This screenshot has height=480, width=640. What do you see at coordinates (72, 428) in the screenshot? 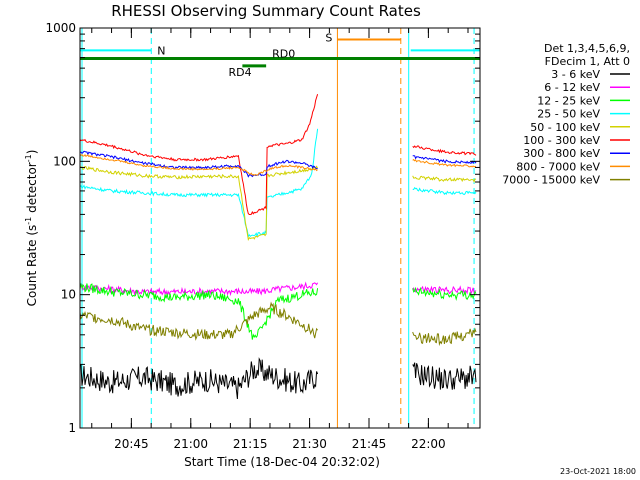
I see `y-tick-label: 1` at bounding box center [72, 428].